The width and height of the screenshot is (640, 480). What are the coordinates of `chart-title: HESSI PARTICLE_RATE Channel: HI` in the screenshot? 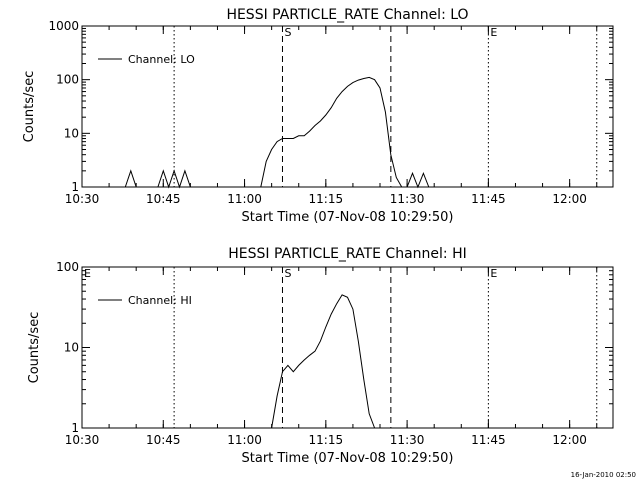 It's located at (347, 254).